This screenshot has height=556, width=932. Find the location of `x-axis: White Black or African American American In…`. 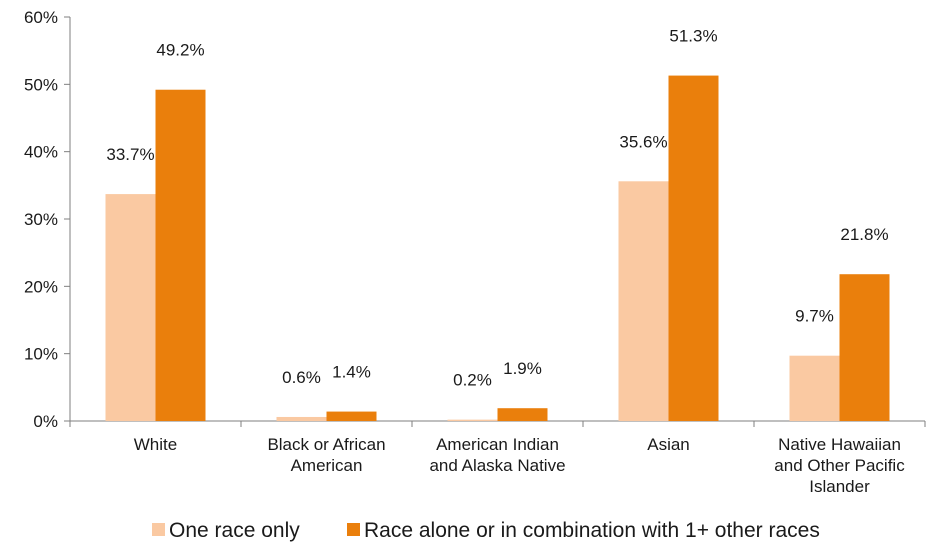

x-axis: White Black or African American American In… is located at coordinates (497, 458).